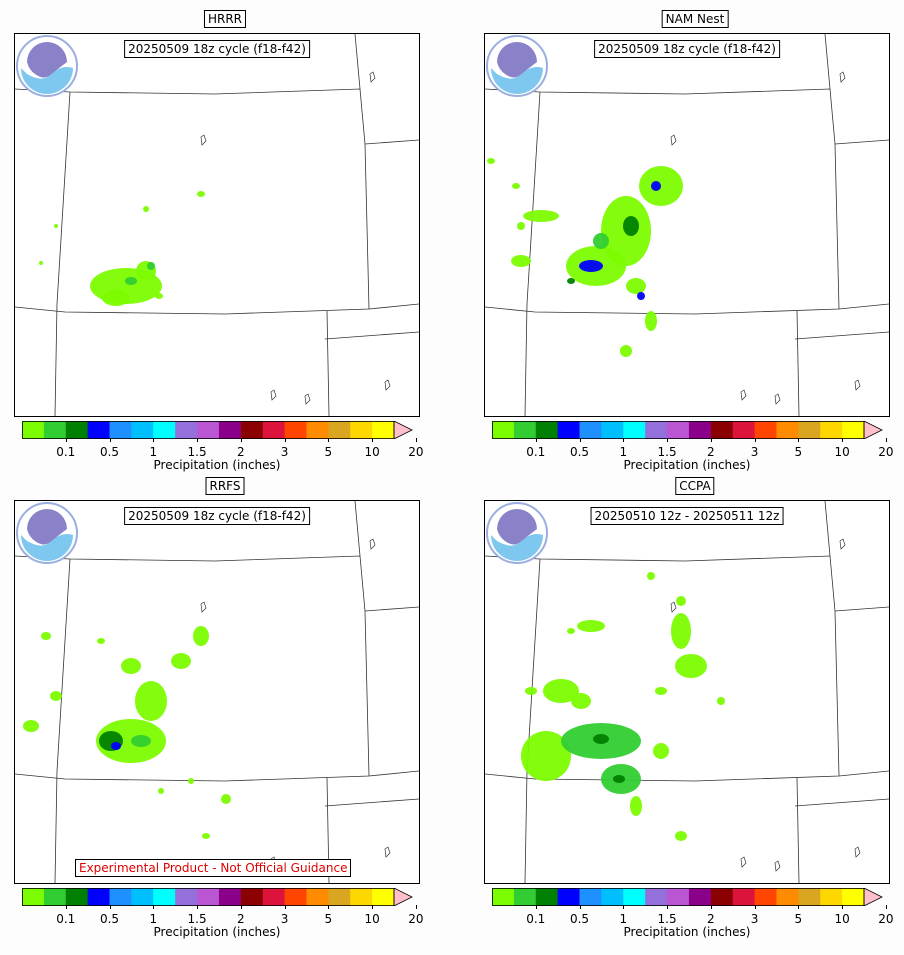 The image size is (904, 955). I want to click on tick-label: 0.5, so click(109, 919).